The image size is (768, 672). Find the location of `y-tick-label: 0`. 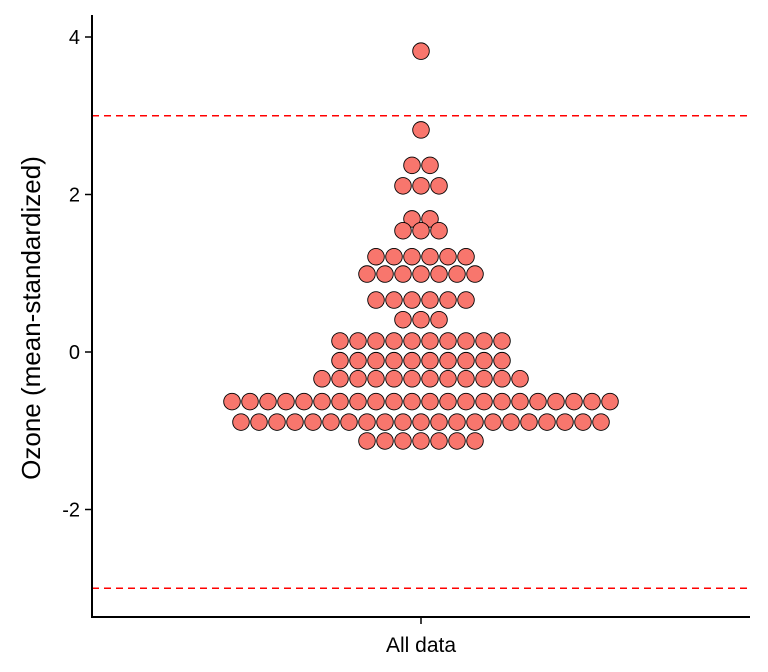

y-tick-label: 0 is located at coordinates (74, 353).